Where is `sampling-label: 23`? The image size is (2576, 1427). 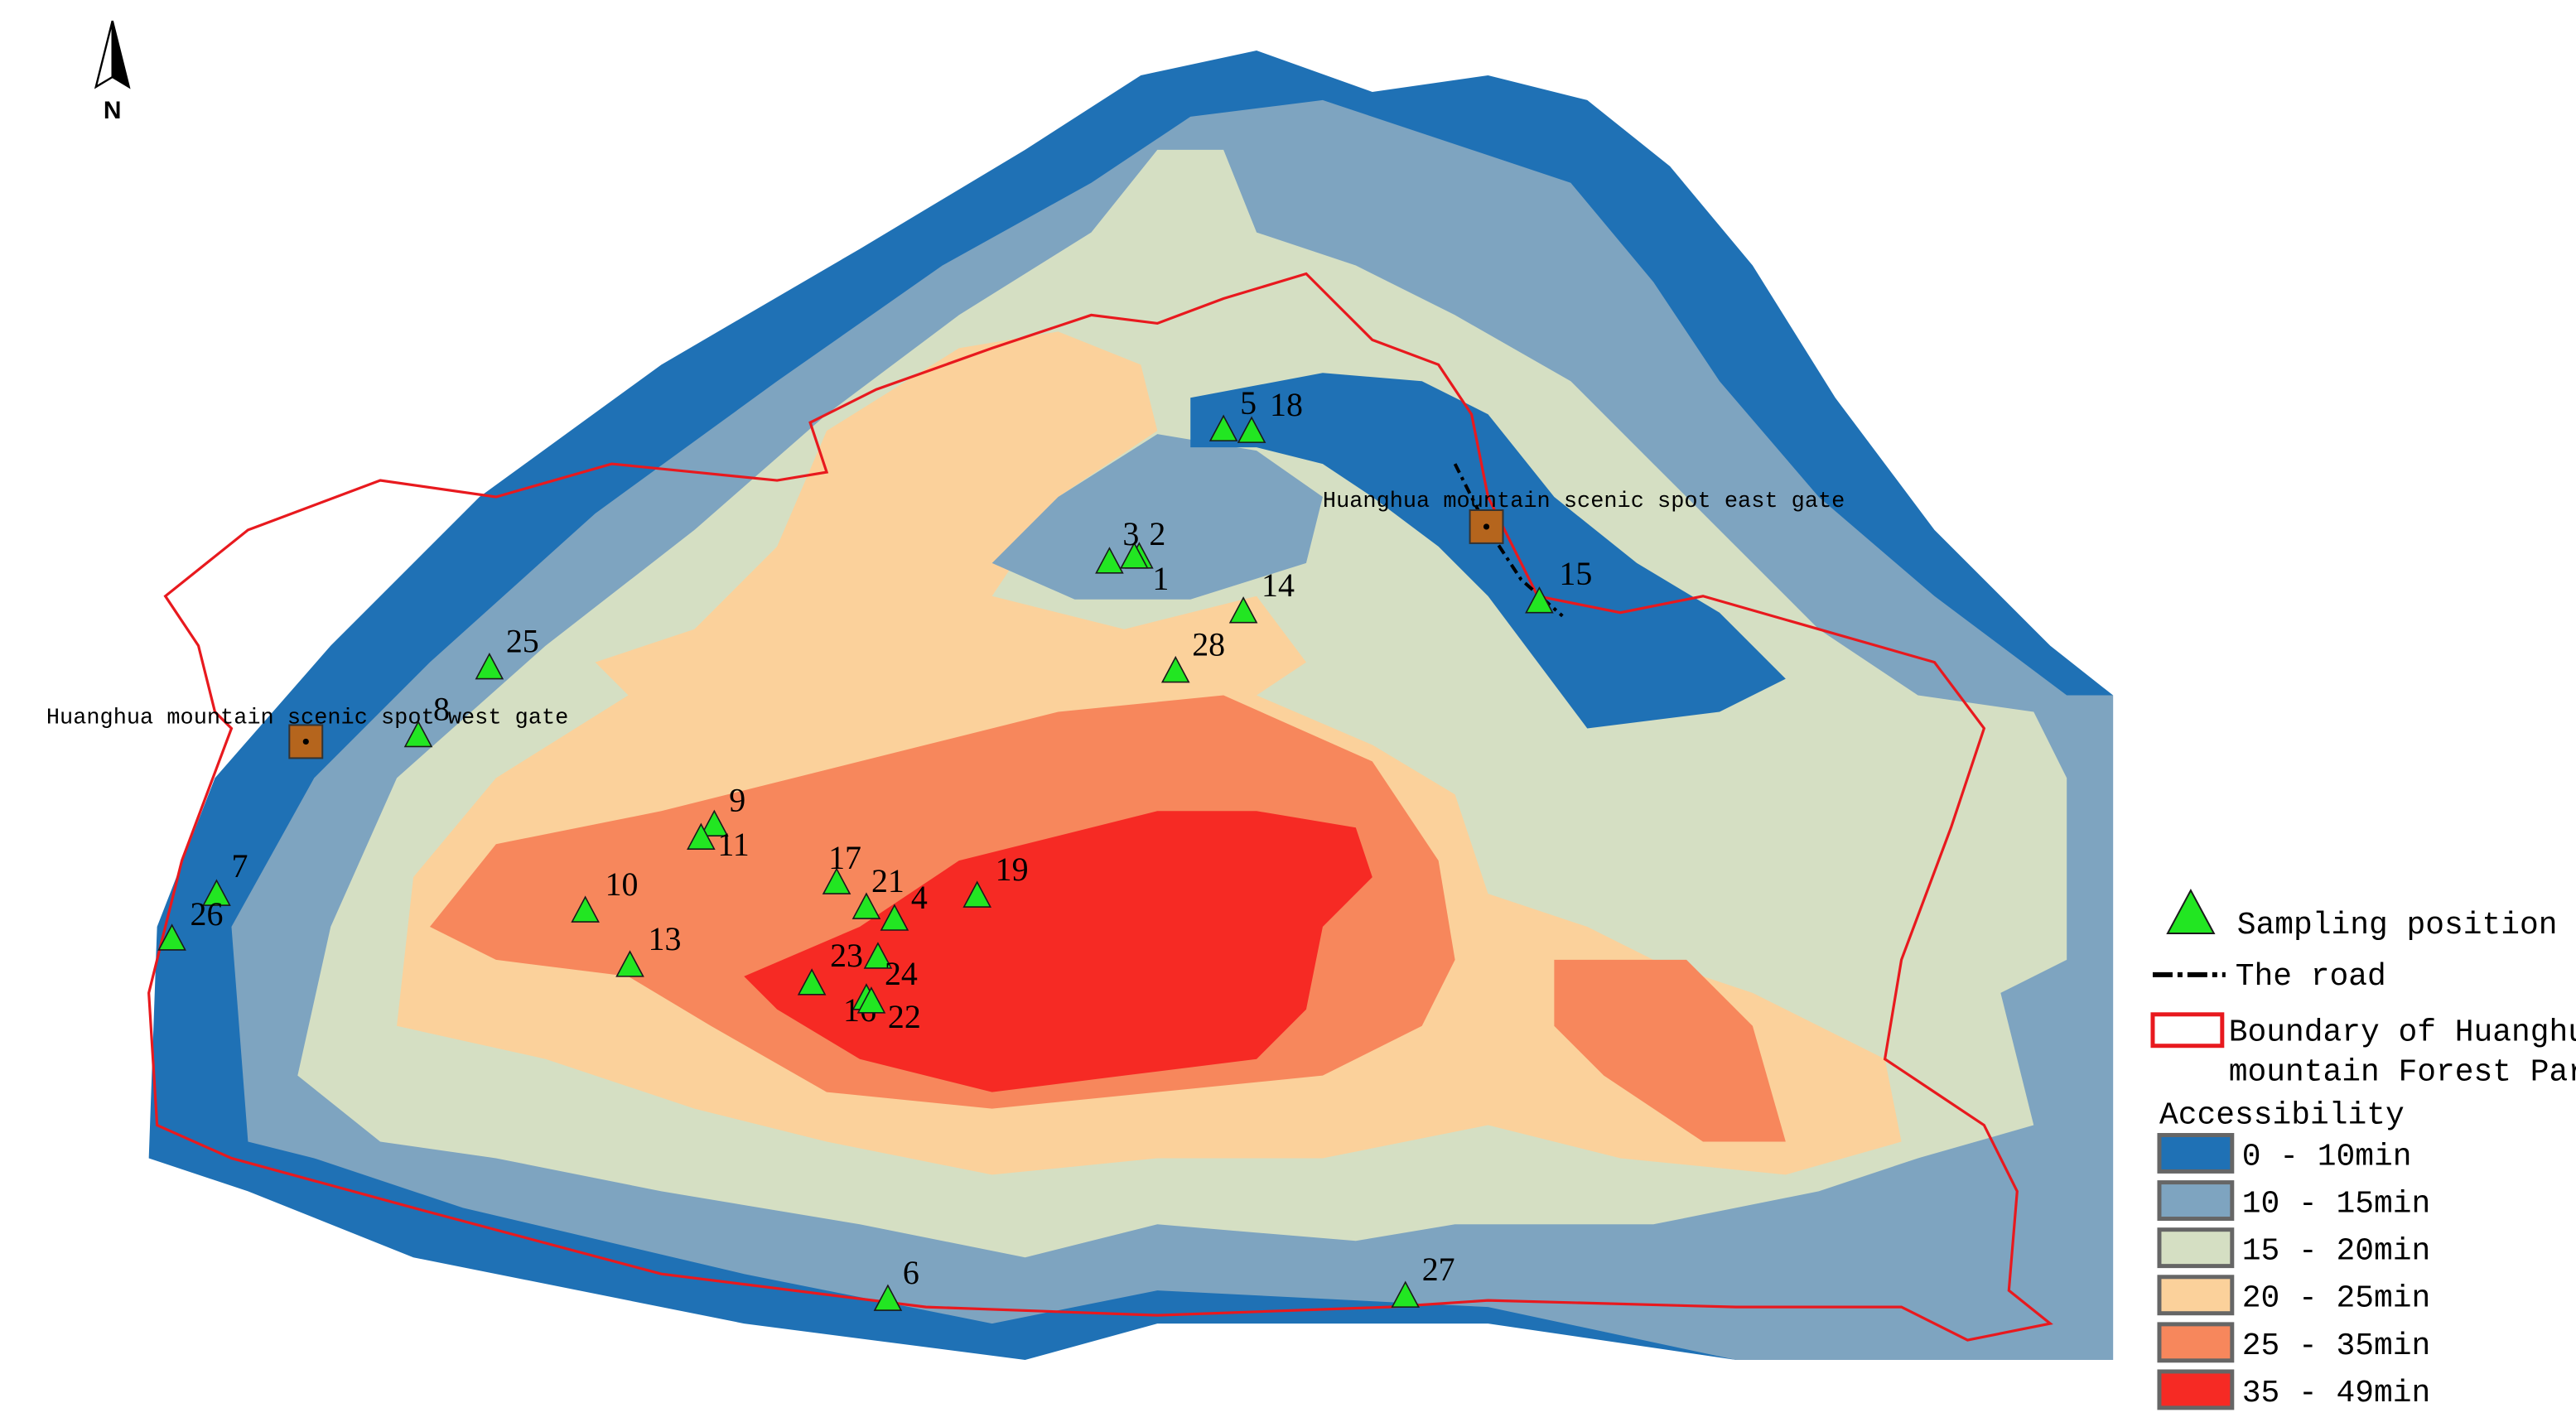 sampling-label: 23 is located at coordinates (846, 955).